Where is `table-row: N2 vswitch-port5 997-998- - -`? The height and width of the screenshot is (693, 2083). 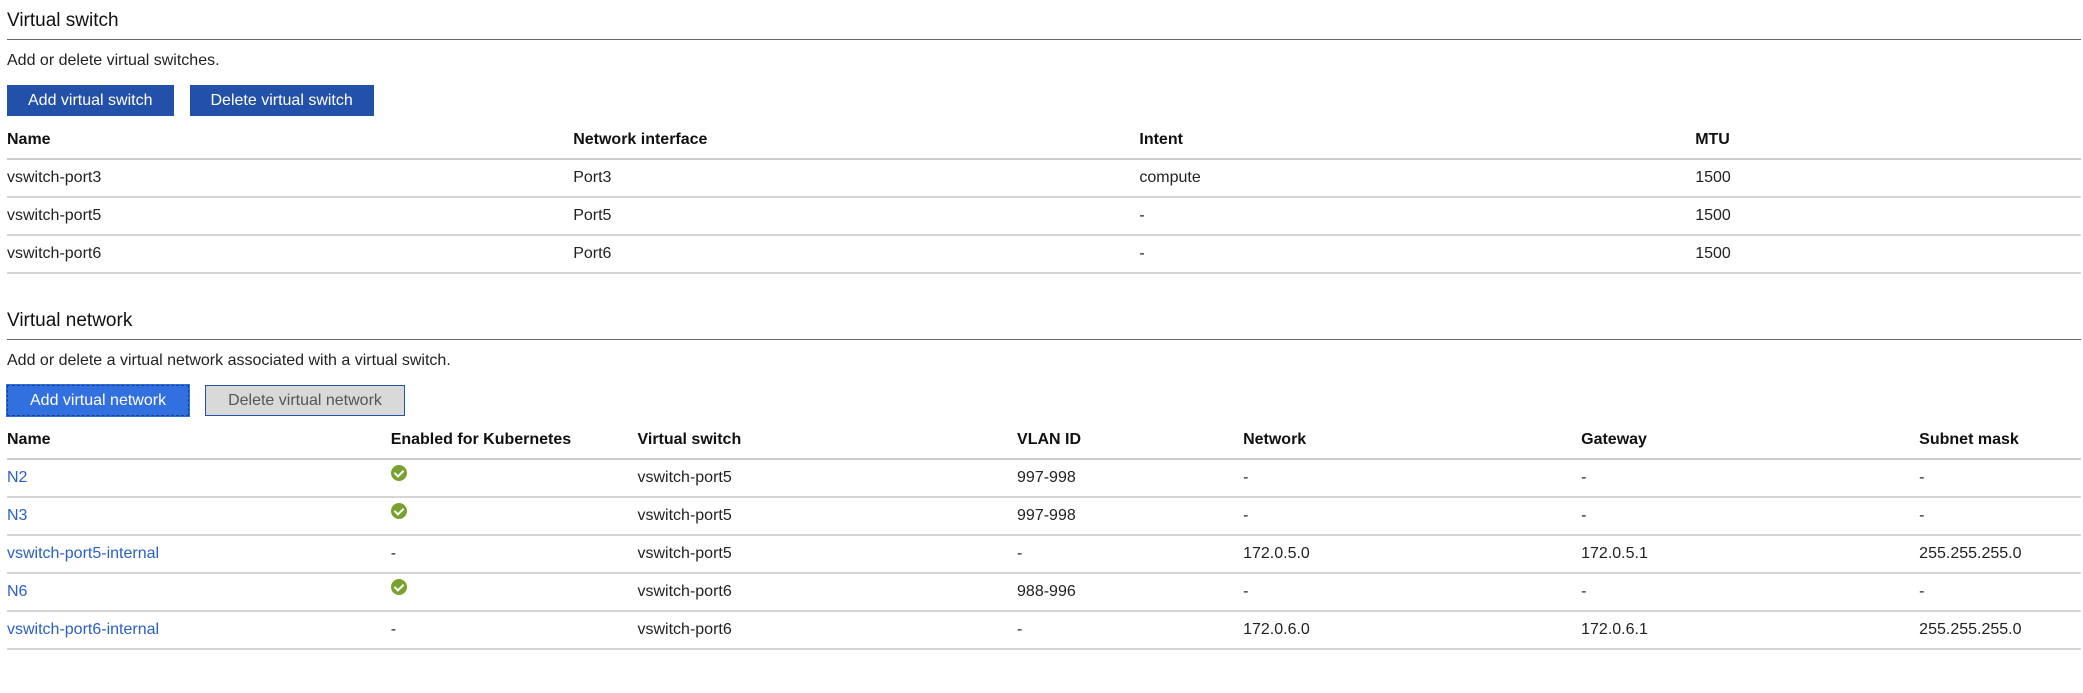 table-row: N2 vswitch-port5 997-998- - - is located at coordinates (1044, 478).